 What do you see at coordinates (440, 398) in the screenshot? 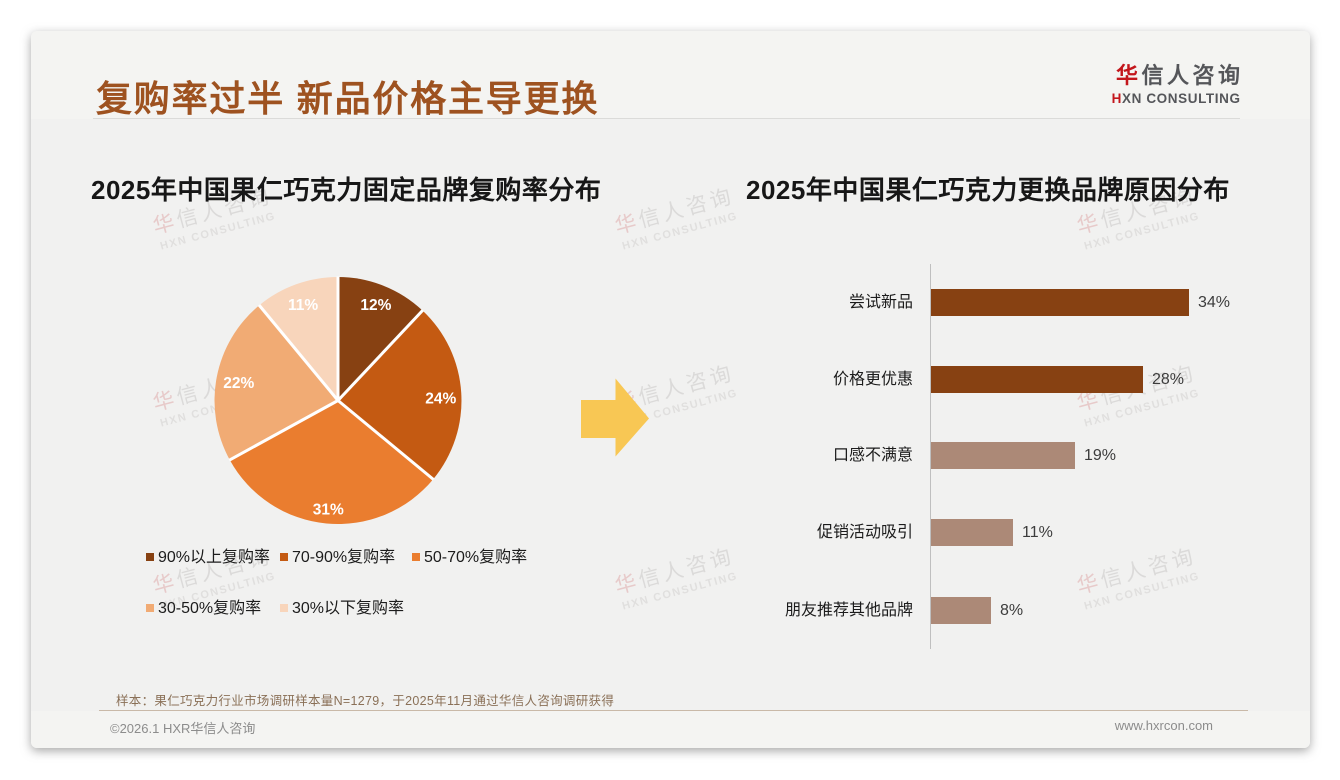
I see `svg-text: 24%` at bounding box center [440, 398].